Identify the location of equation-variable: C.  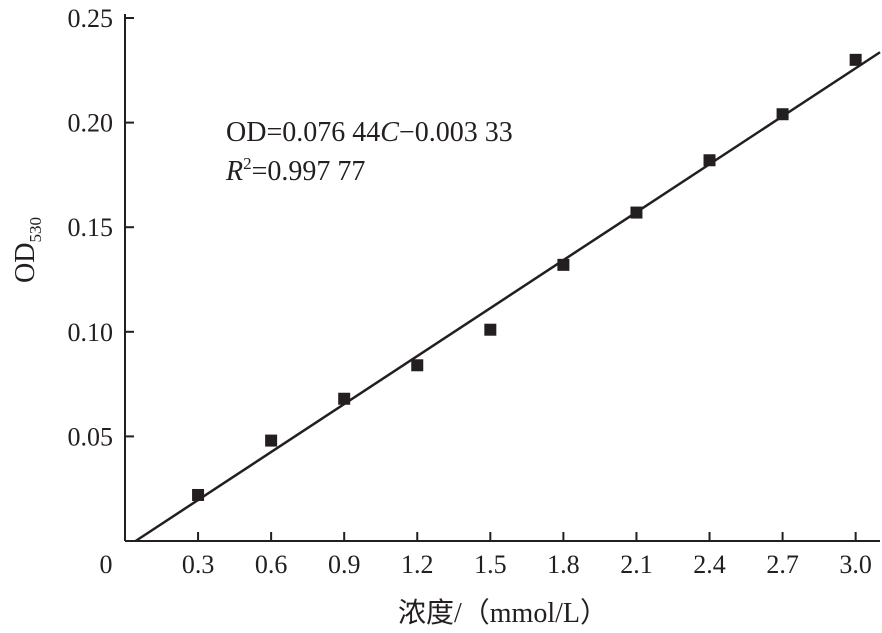
(389, 132).